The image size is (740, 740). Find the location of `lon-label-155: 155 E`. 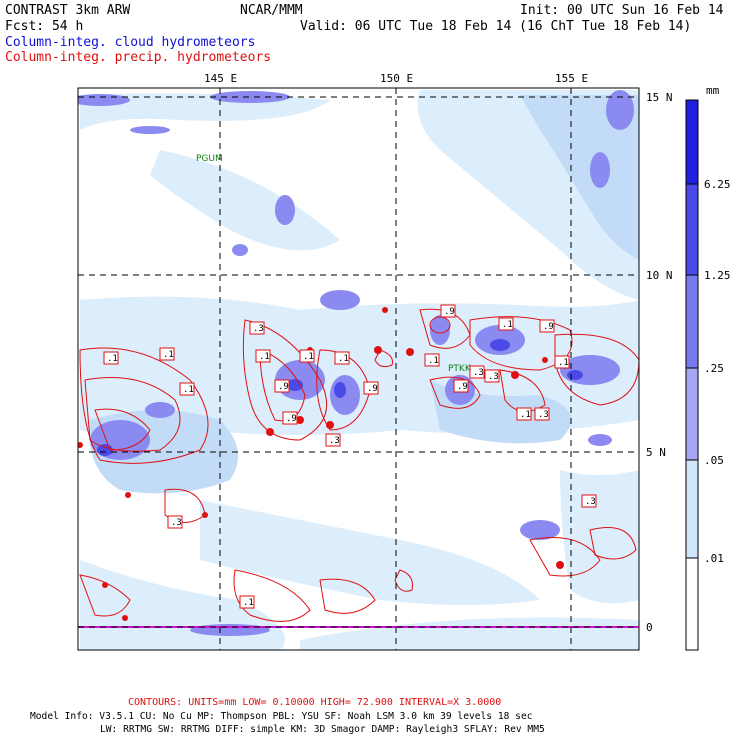

lon-label-155: 155 E is located at coordinates (571, 78).